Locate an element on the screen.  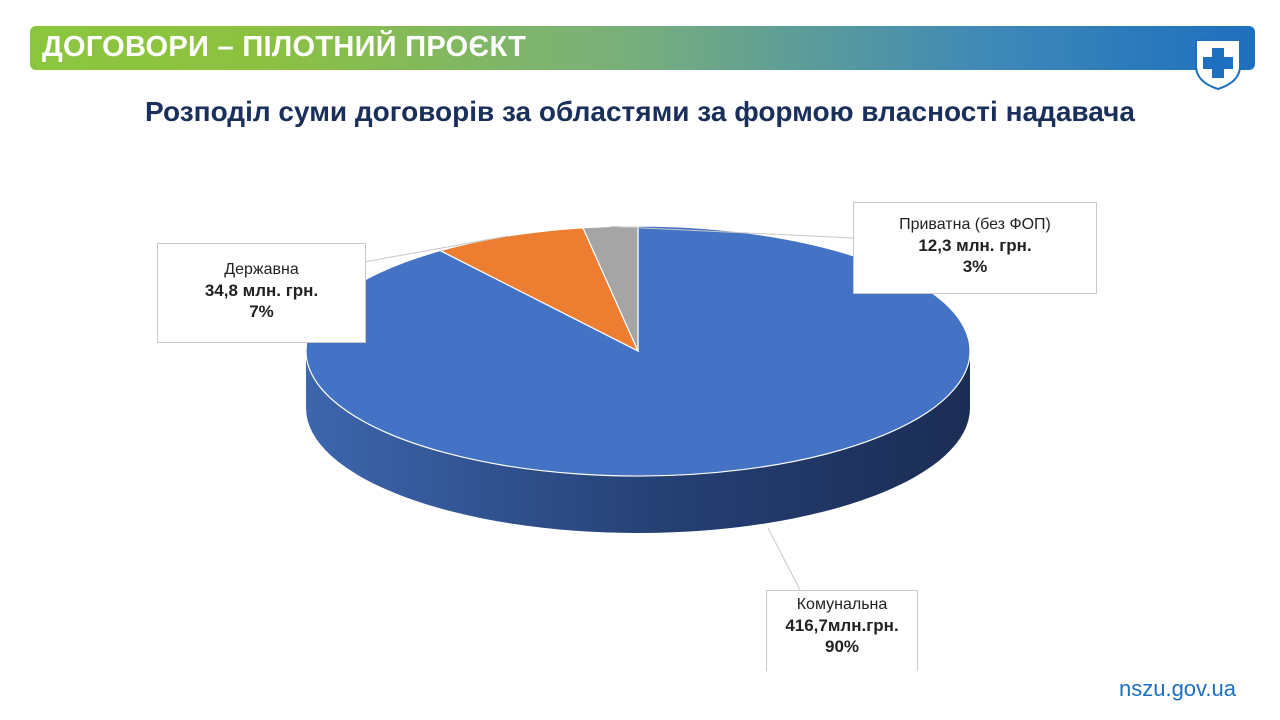
pie-side-wall is located at coordinates (638, 442).